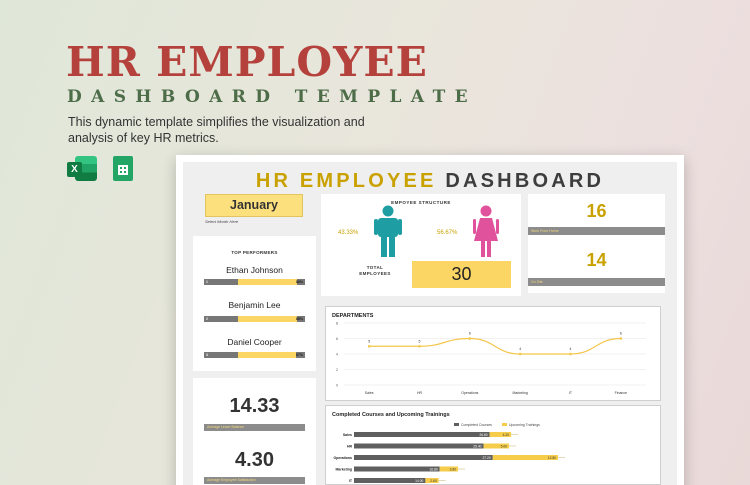 This screenshot has width=750, height=485. I want to click on data-label: 4.20, so click(506, 435).